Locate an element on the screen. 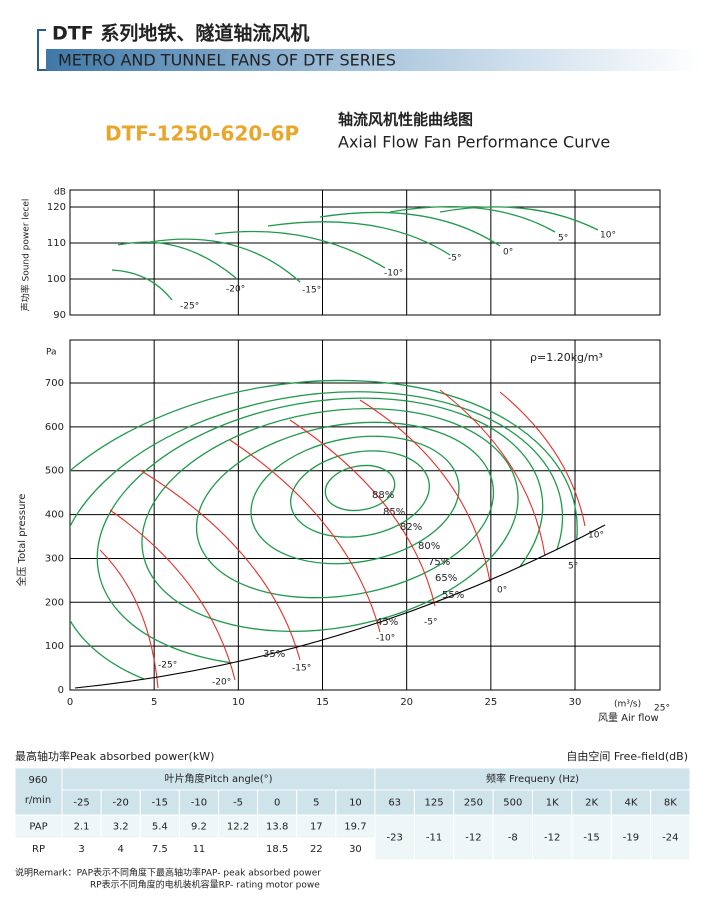  chart-title-cn: 轴流风机性能曲线图 is located at coordinates (405, 120).